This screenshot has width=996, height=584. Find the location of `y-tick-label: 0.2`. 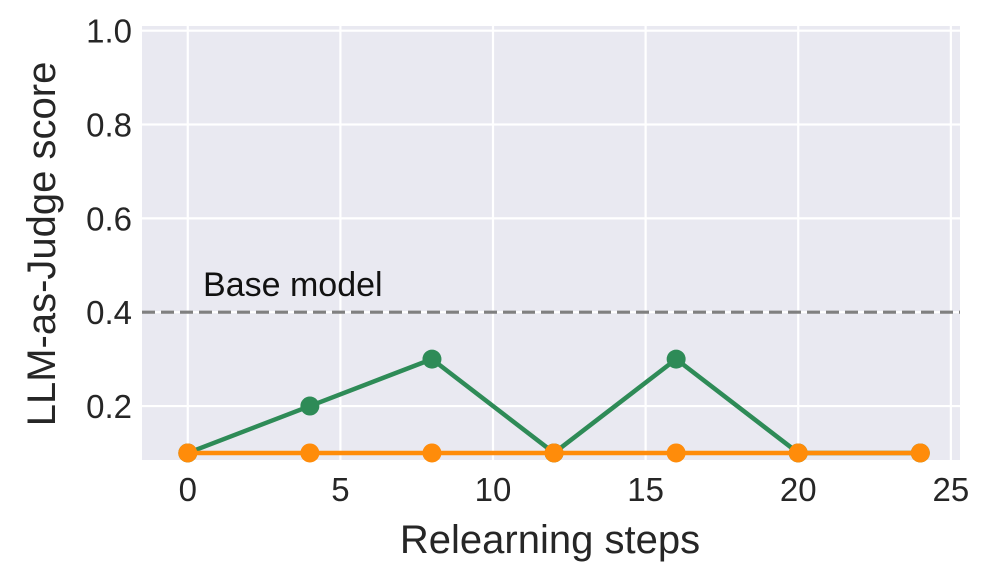

y-tick-label: 0.2 is located at coordinates (109, 406).